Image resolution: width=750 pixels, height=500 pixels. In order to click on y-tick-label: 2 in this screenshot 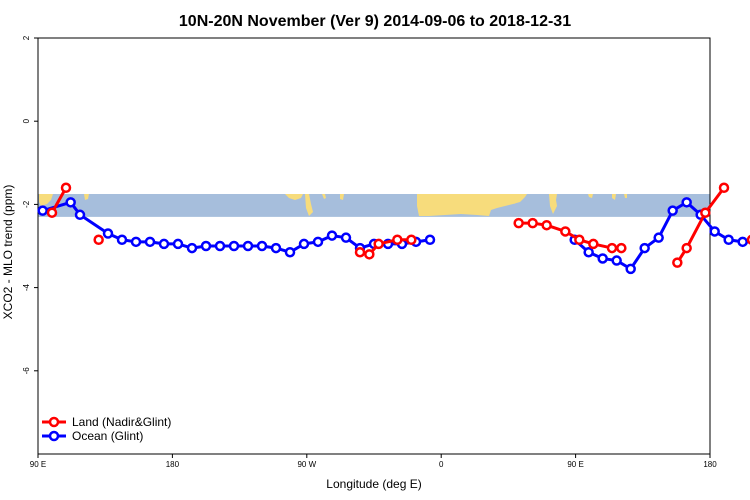, I will do `click(26, 37)`.